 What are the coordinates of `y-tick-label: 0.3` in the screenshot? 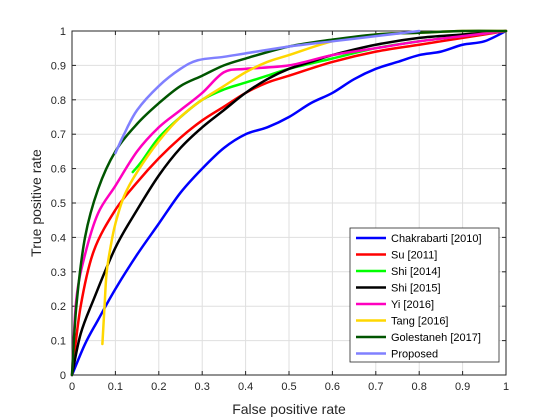 It's located at (58, 273).